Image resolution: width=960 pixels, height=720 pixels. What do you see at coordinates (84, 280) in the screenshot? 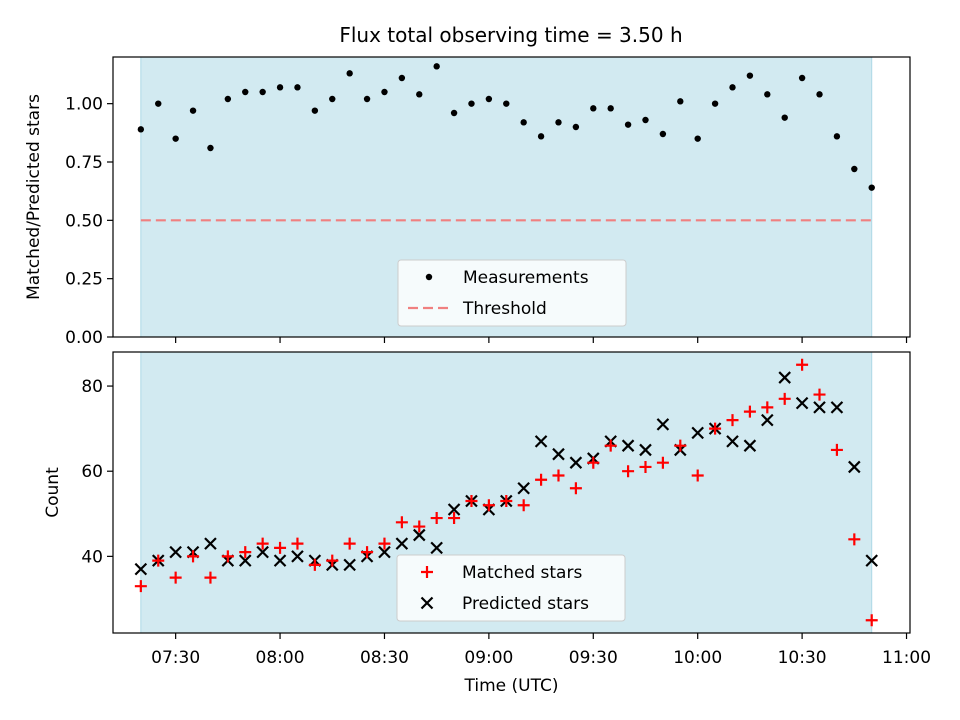
I see `ratio-ytick-label: 0.25` at bounding box center [84, 280].